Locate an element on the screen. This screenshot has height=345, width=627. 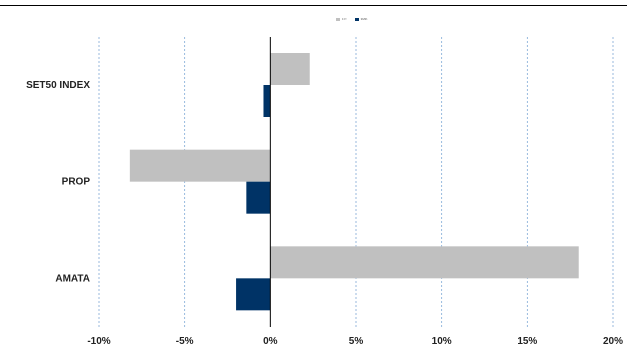
legend-swatch-1yr is located at coordinates (338, 19).